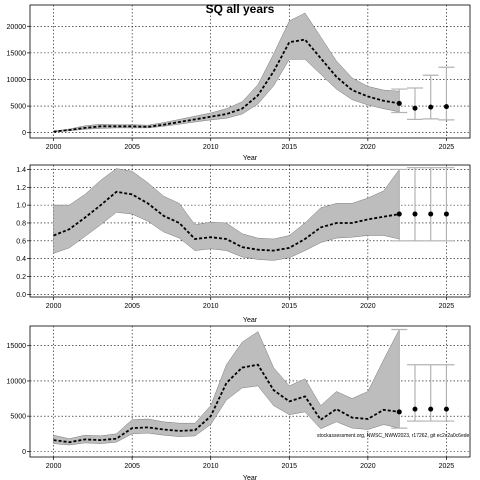 This screenshot has width=480, height=480. Describe the element at coordinates (21, 206) in the screenshot. I see `y-tick-label: 1.0` at that location.